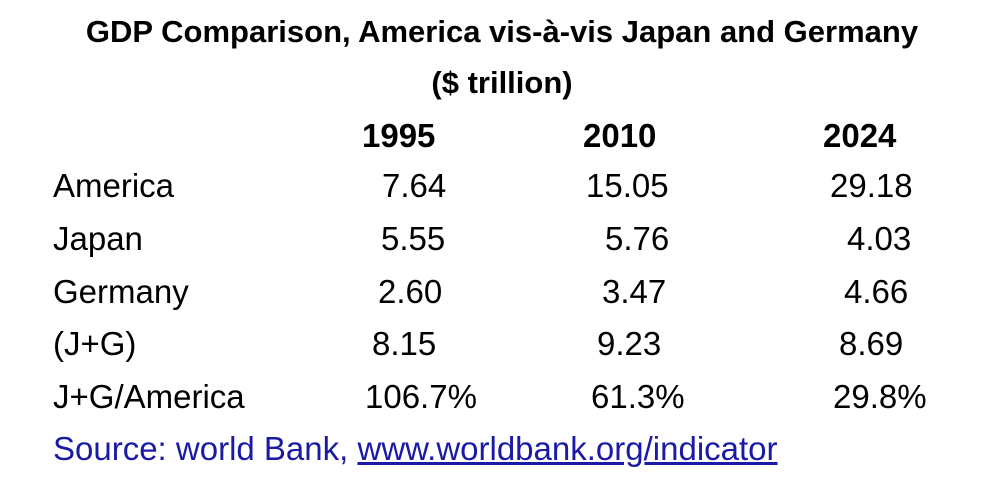  I want to click on row-label: Germany, so click(121, 291).